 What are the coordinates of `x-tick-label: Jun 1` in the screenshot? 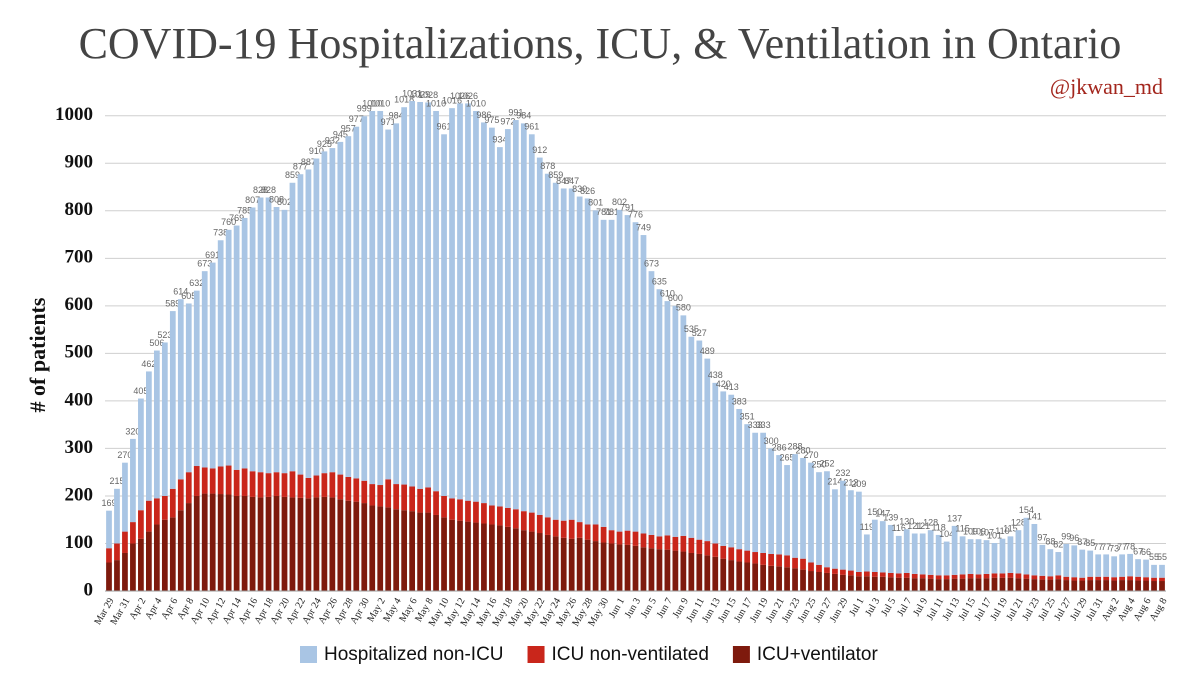 It's located at (617, 608).